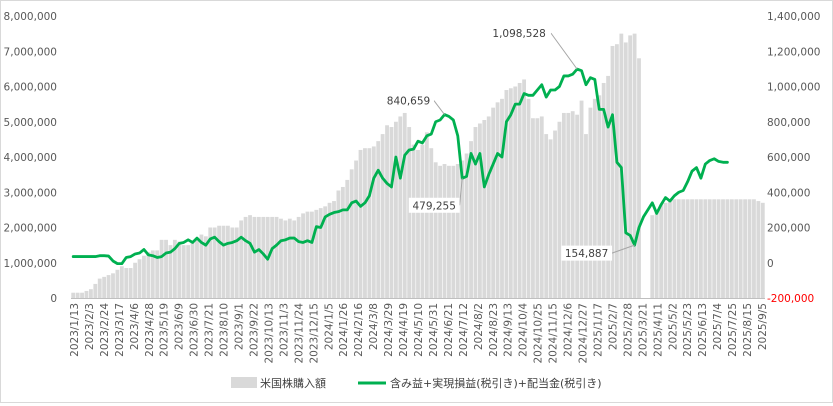  I want to click on x-tick-label: 2024/3/29, so click(389, 330).